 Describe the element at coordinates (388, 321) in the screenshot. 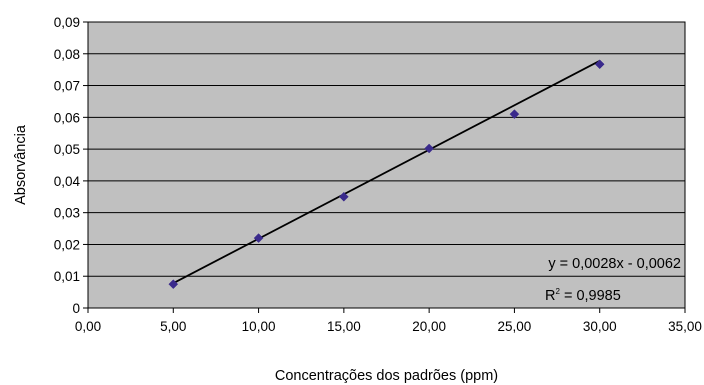

I see `x-tick-labels: 0,00 5,00 10,00 15,00 20,00 25,00 30,00 35,00` at that location.